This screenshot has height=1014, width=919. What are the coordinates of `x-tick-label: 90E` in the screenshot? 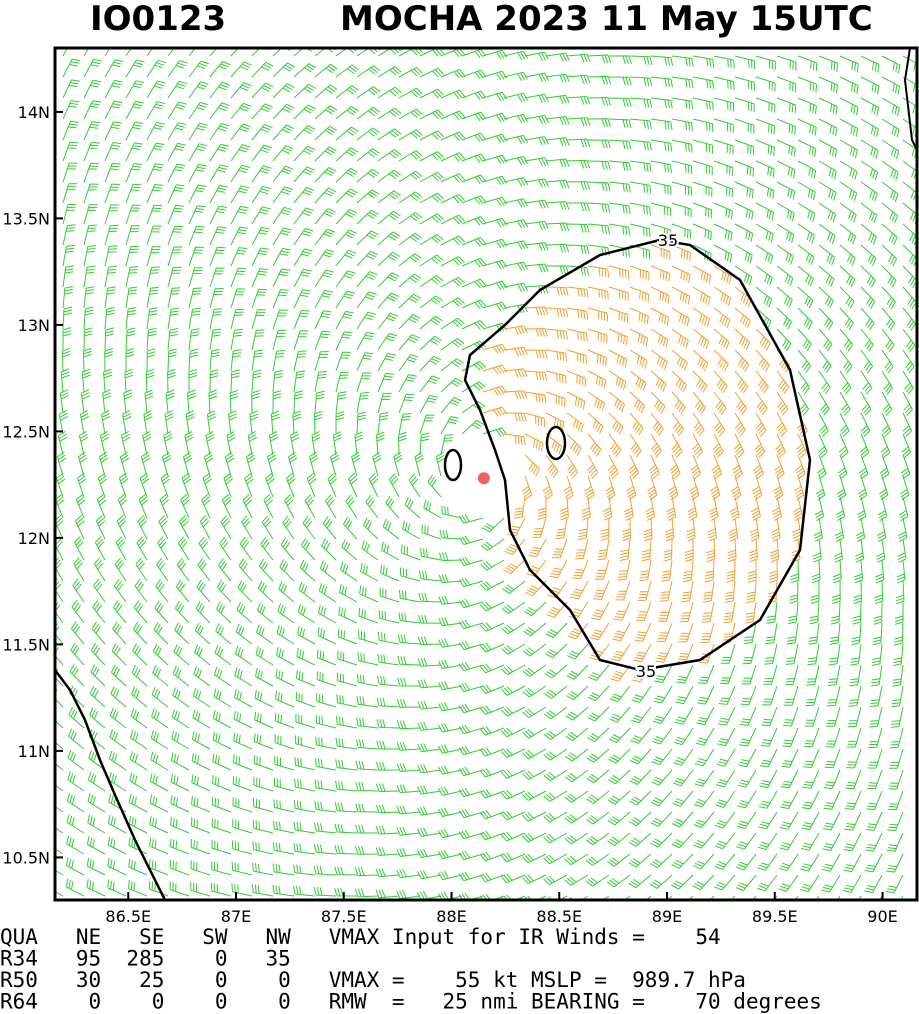 It's located at (882, 916).